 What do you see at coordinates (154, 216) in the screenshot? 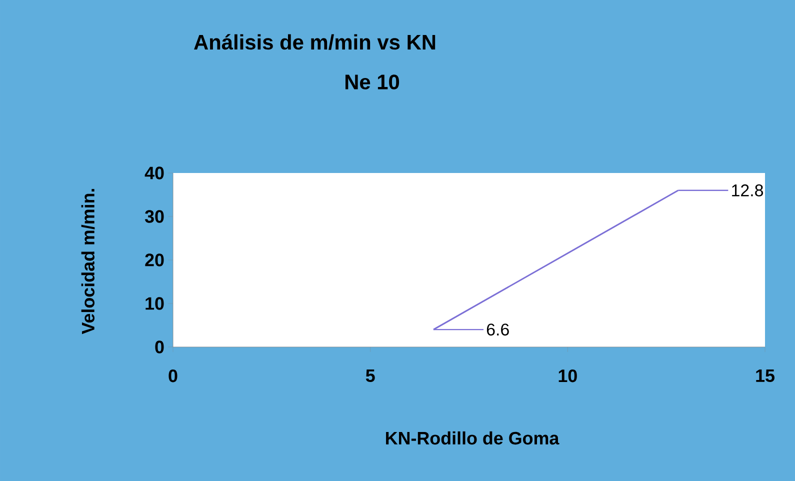
I see `y-tick-label: 30` at bounding box center [154, 216].